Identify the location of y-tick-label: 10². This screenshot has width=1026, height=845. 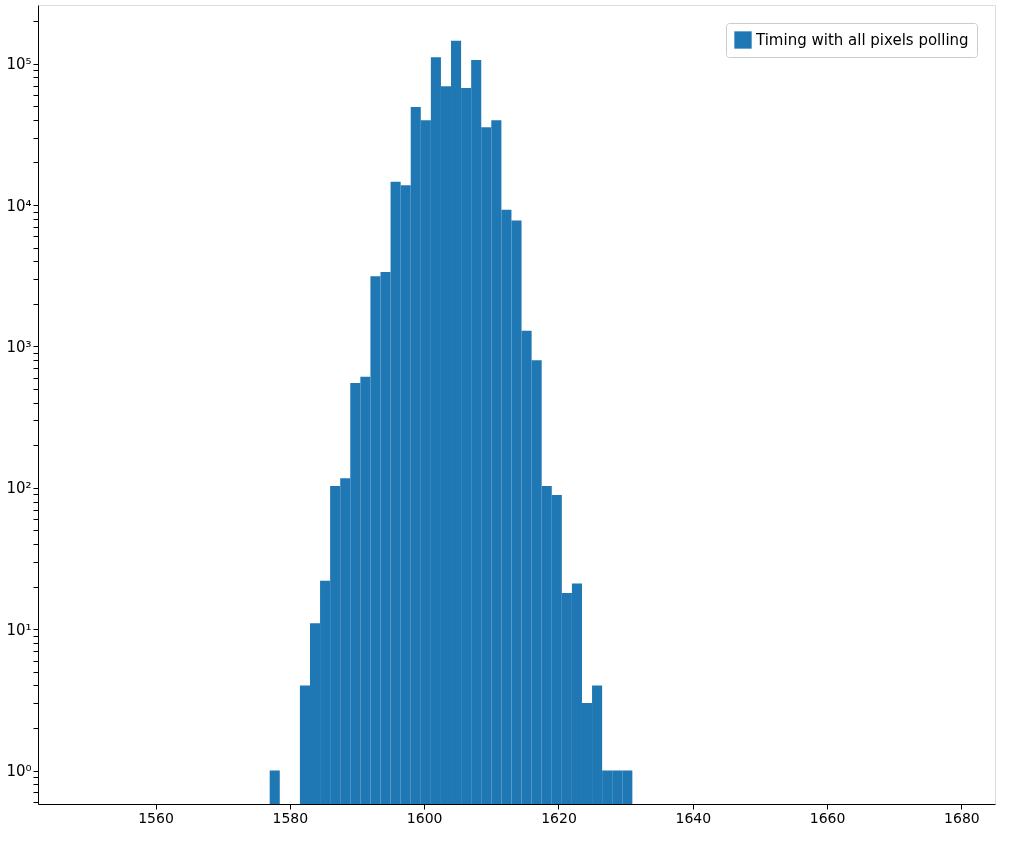
(19, 488).